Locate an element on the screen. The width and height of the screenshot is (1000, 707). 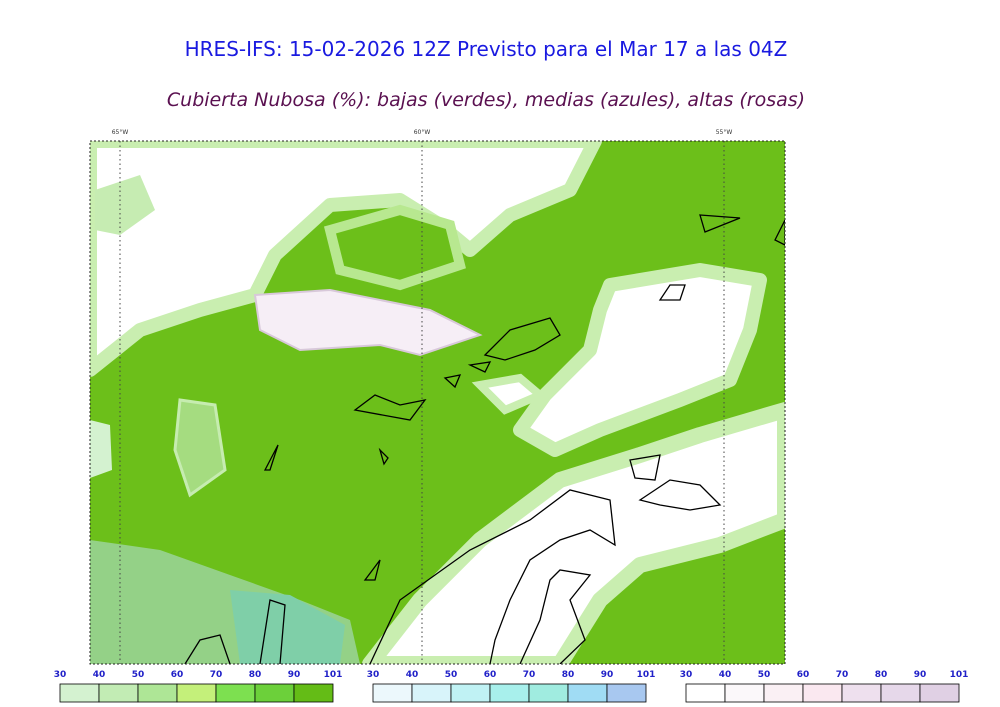
longitude-label: 55°W is located at coordinates (724, 132).